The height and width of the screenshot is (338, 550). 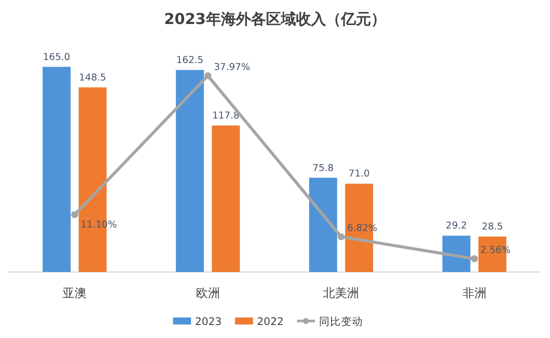 What do you see at coordinates (232, 67) in the screenshot?
I see `data-label: 37.97%` at bounding box center [232, 67].